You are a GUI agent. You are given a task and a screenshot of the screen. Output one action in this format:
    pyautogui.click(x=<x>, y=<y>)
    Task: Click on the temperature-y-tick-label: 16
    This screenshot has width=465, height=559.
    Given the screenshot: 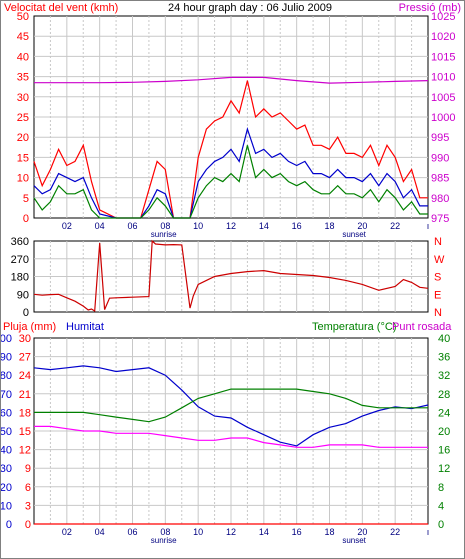 What is the action you would take?
    pyautogui.click(x=444, y=451)
    